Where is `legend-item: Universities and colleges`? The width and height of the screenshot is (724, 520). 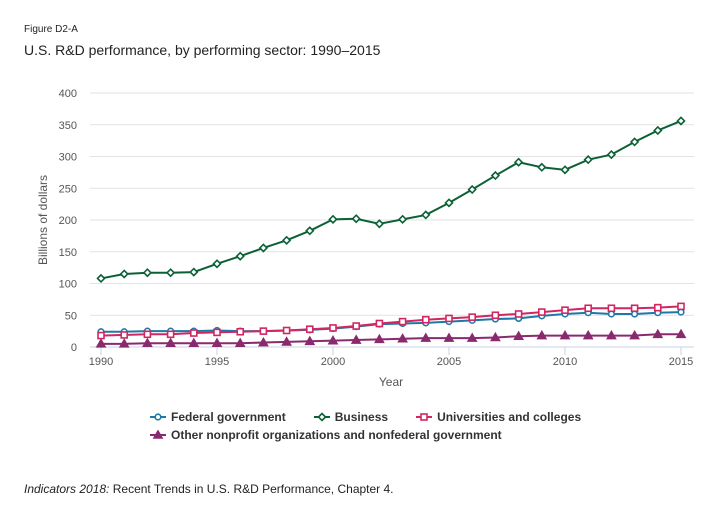 legend-item: Universities and colleges is located at coordinates (498, 417).